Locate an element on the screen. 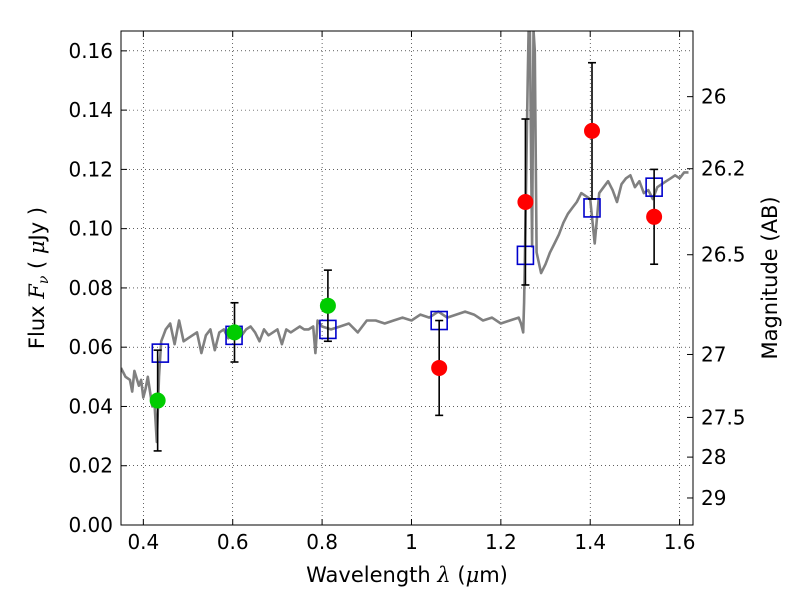  y-axis-label: Flux Fν ( μJy ) is located at coordinates (38, 278).